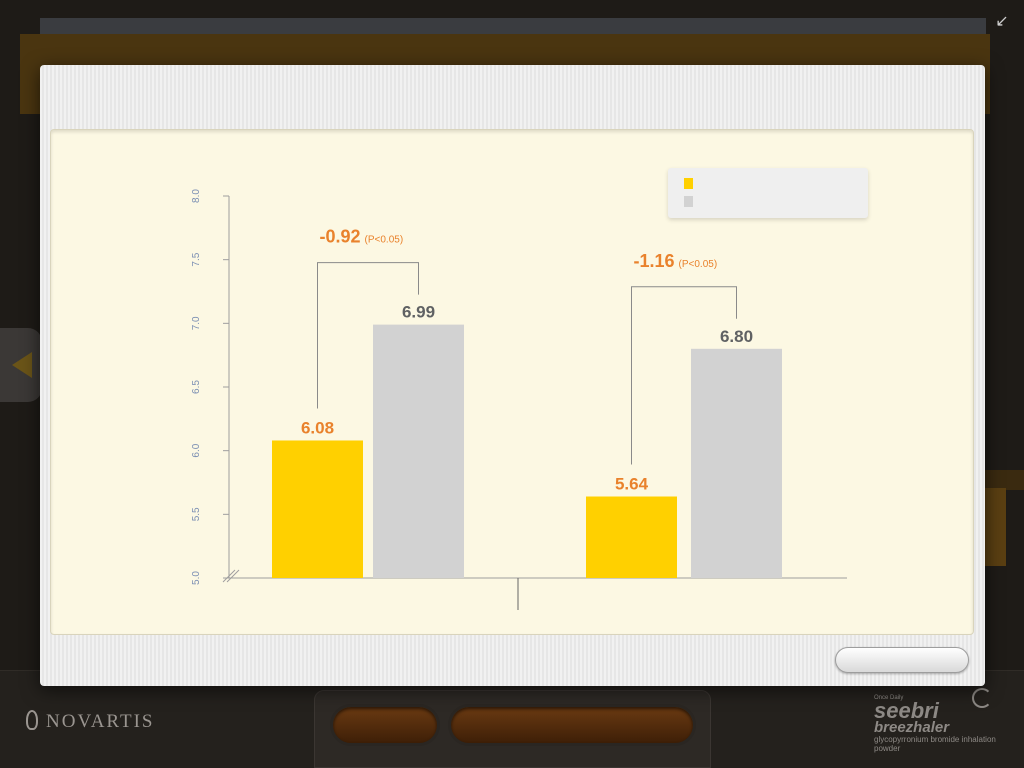  I want to click on y-tick-label: 5.0, so click(196, 578).